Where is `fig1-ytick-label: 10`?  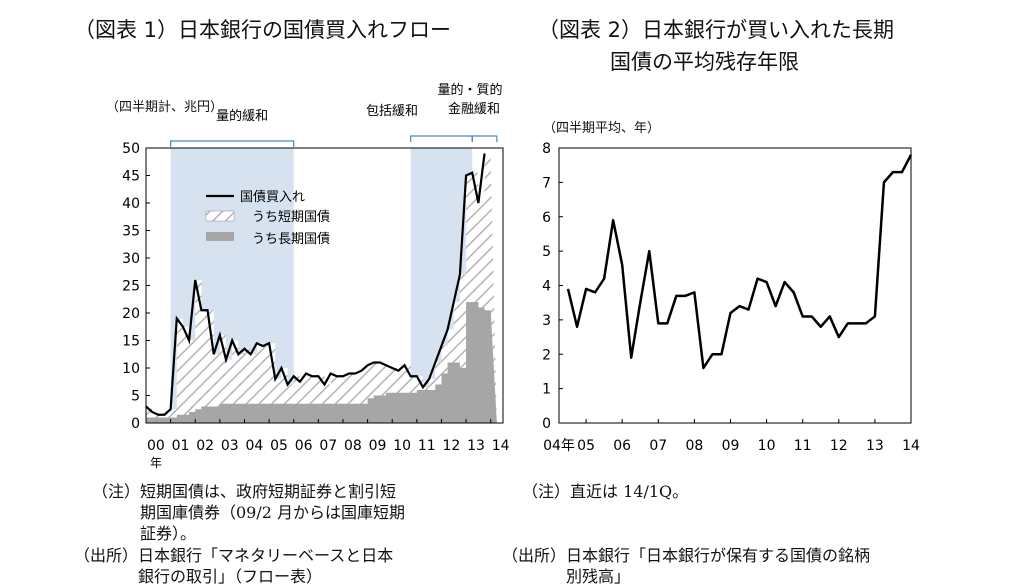 fig1-ytick-label: 10 is located at coordinates (131, 369).